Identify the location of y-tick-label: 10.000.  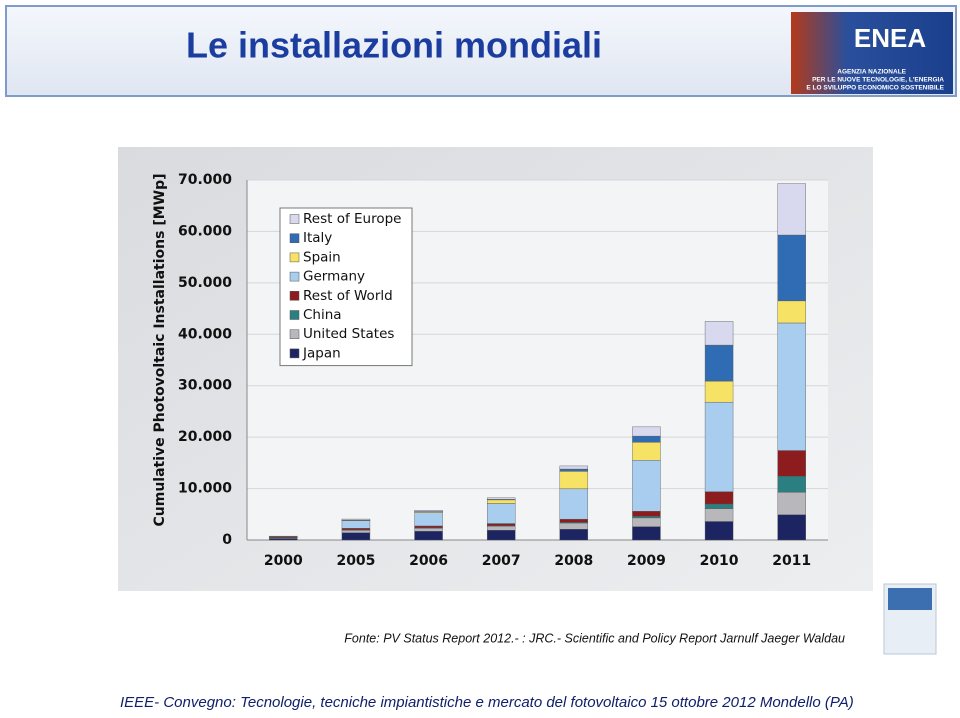
(205, 489).